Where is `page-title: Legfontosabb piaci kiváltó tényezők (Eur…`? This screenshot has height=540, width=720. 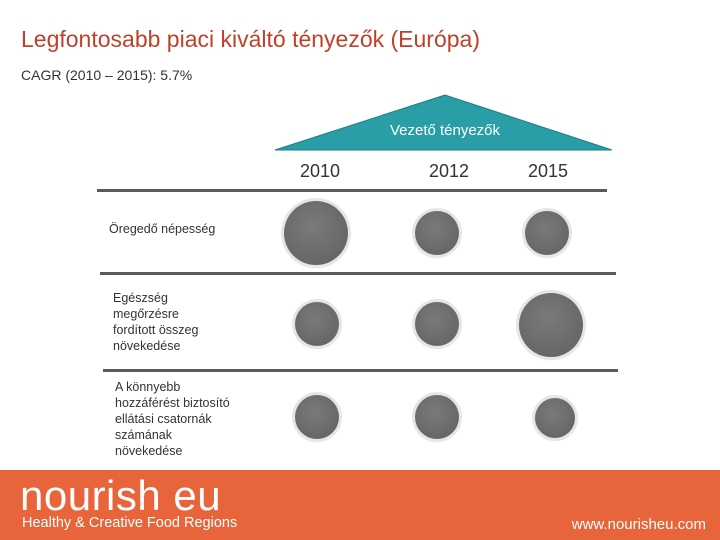 page-title: Legfontosabb piaci kiváltó tényezők (Eur… is located at coordinates (251, 39).